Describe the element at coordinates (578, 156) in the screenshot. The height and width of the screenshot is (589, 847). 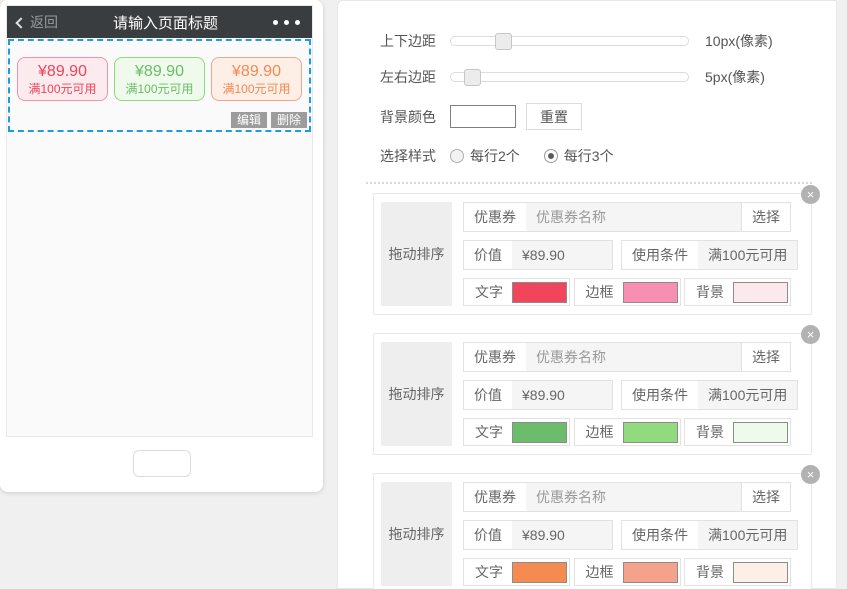
I see `style-option-3-per-row: 每行3个` at that location.